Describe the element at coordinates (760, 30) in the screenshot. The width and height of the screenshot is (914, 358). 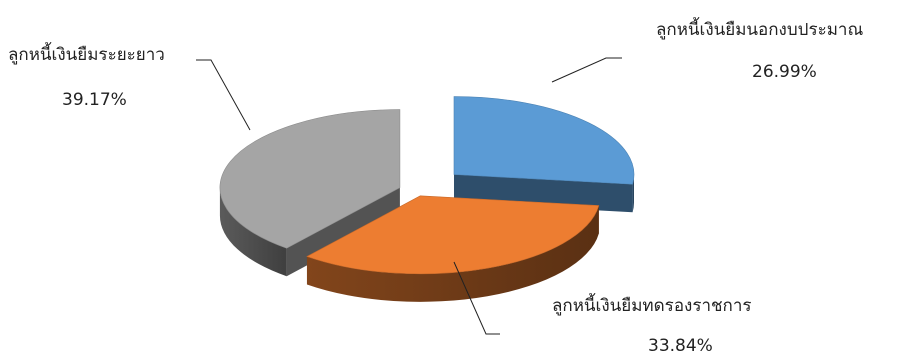
I see `slice-label-offbudget: ลูกหนี้เงินยืมนอกงบประมาณ` at that location.